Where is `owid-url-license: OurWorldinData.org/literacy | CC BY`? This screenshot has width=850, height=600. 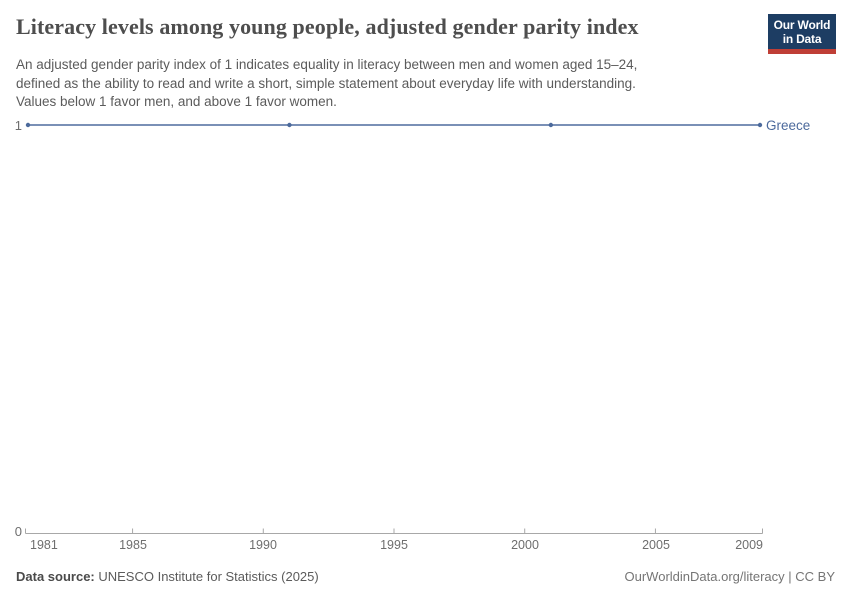
owid-url-license: OurWorldinData.org/literacy | CC BY is located at coordinates (729, 576).